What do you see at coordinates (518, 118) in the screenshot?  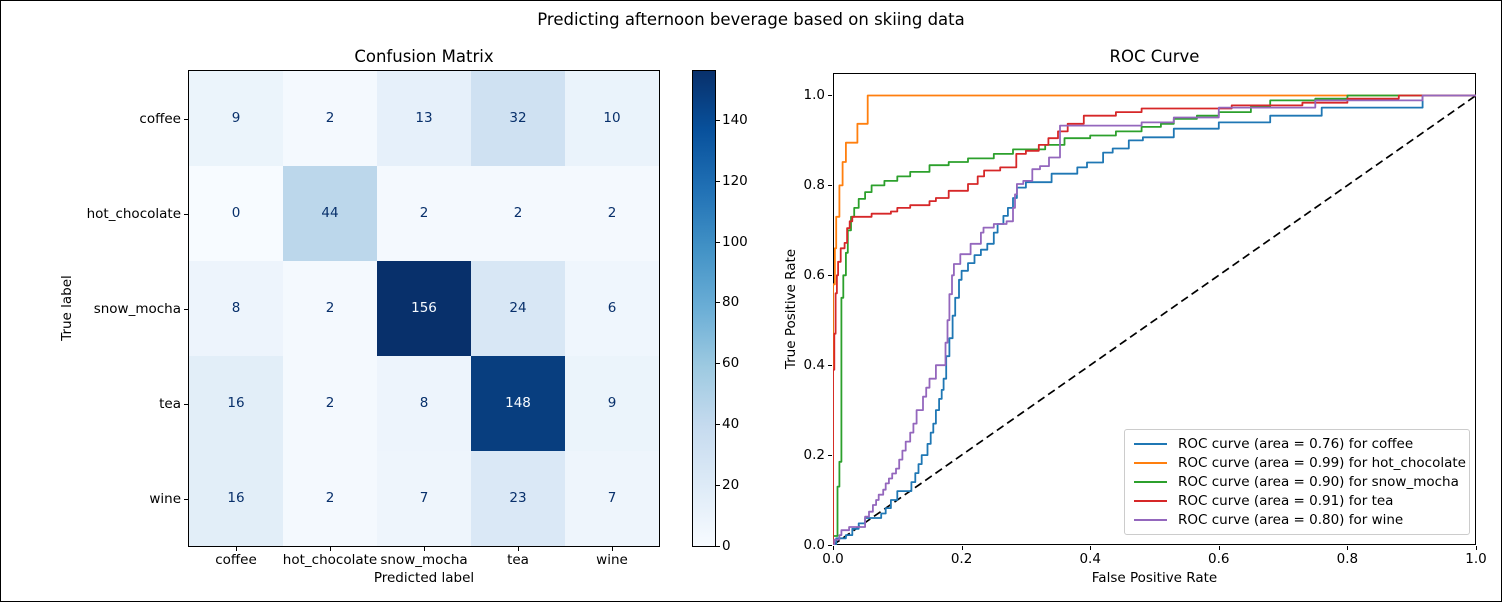 I see `matrix-cell-coffee-tea: 32` at bounding box center [518, 118].